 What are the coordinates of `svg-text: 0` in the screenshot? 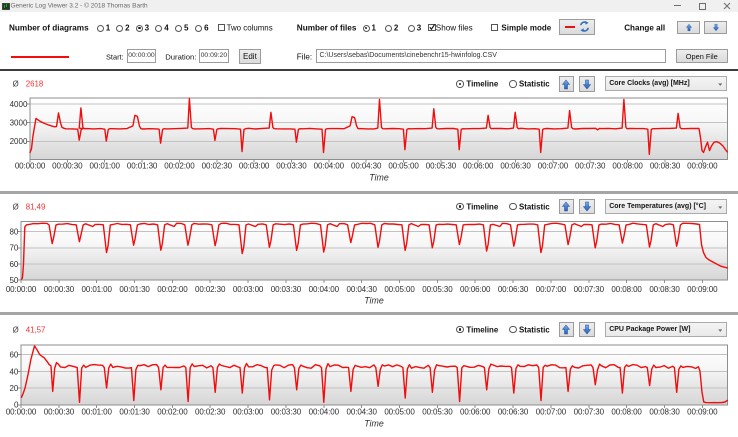 It's located at (16, 405).